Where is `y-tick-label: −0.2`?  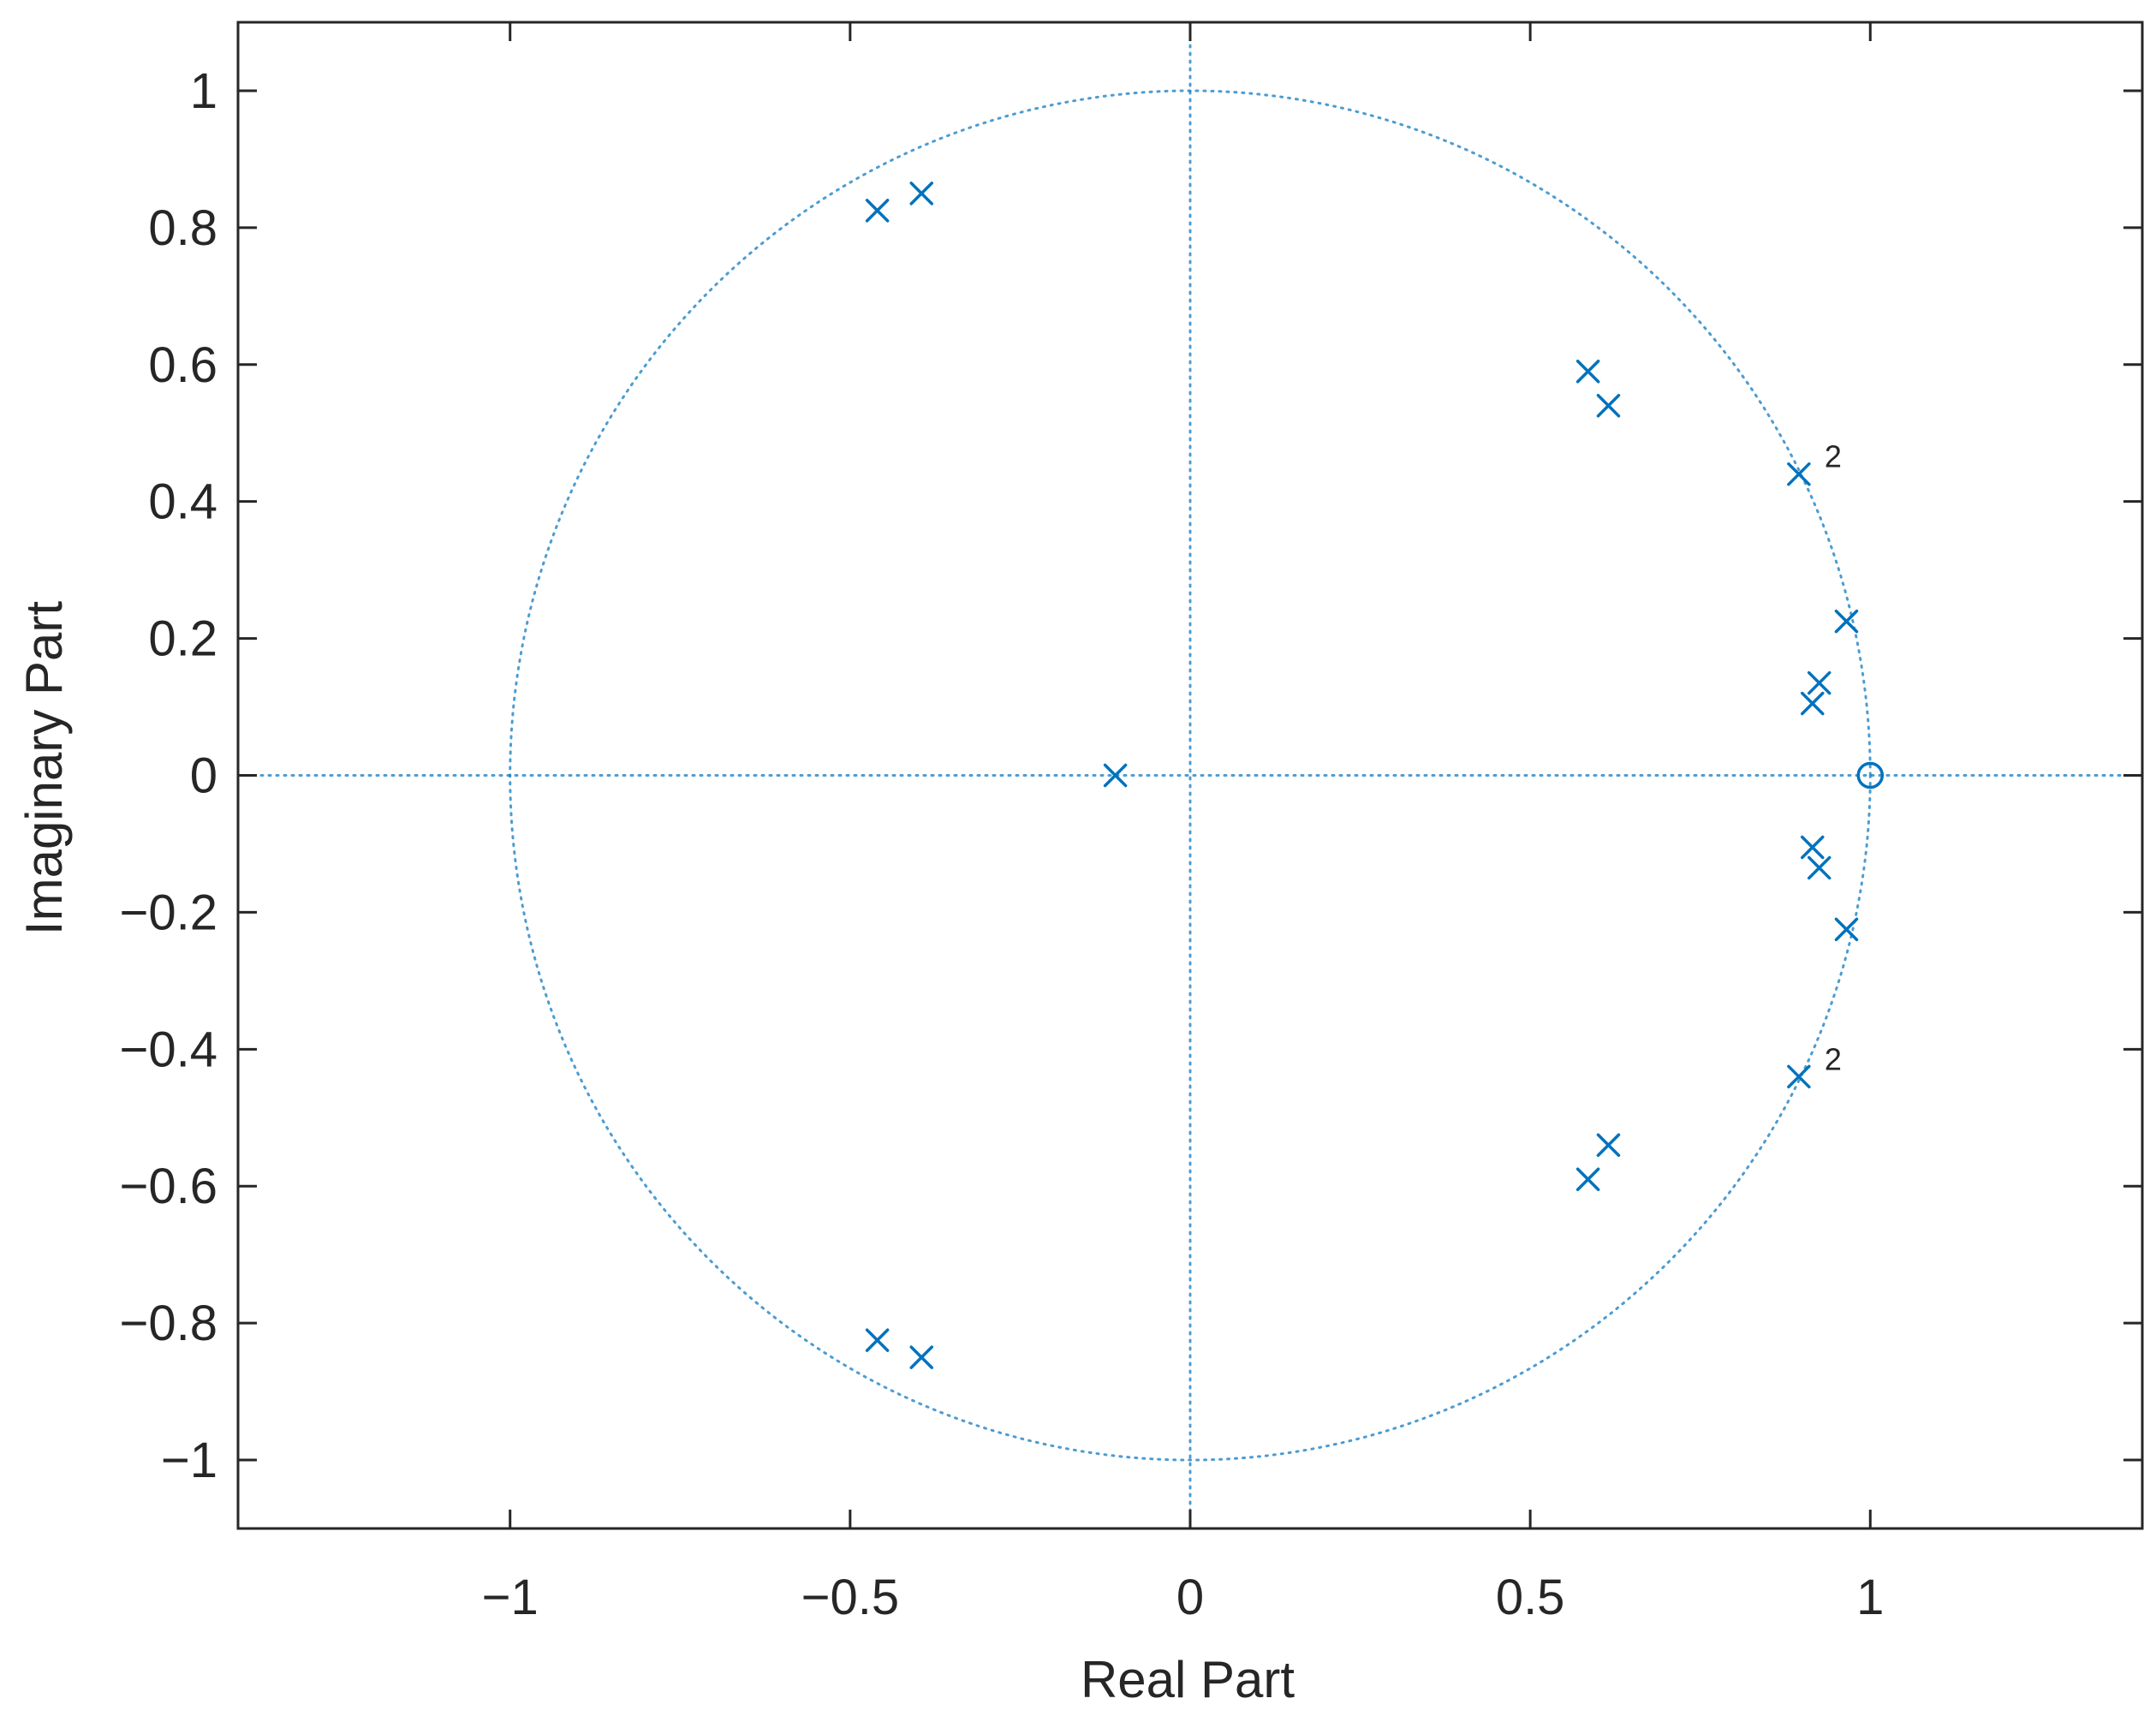
y-tick-label: −0.2 is located at coordinates (169, 912).